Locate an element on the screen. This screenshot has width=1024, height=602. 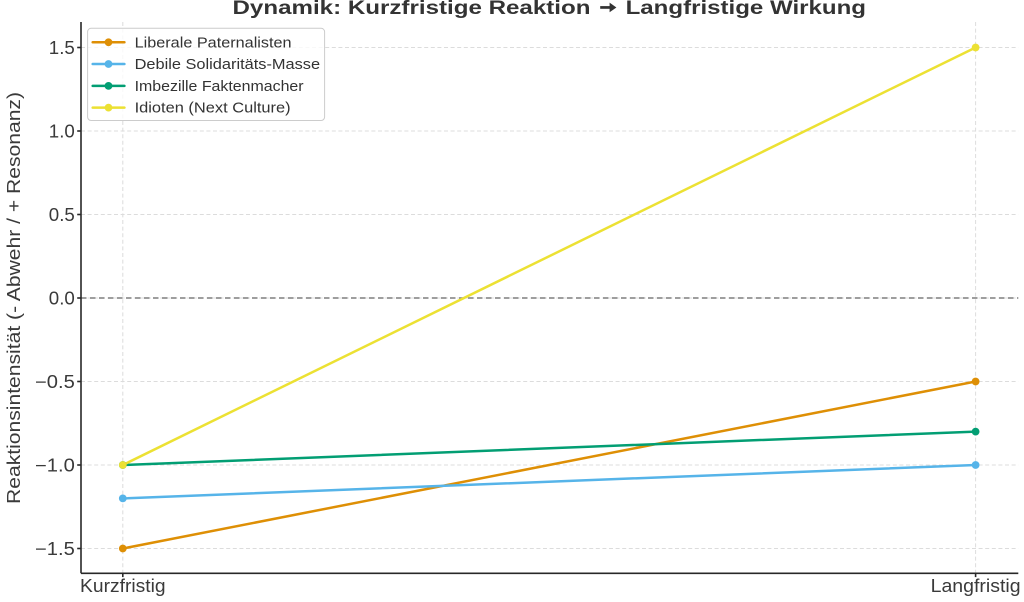
svg-text: Idioten (Next Culture) is located at coordinates (213, 109).